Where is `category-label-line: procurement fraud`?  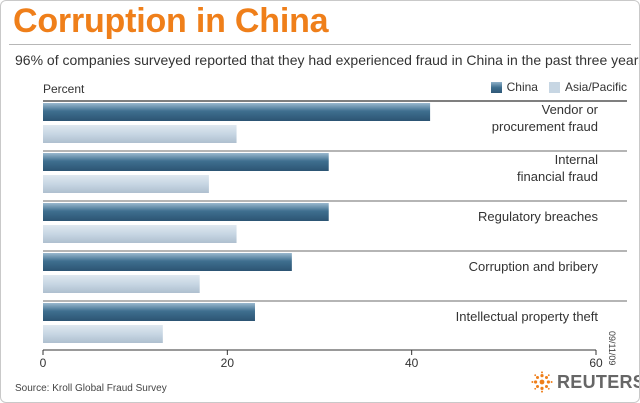 category-label-line: procurement fraud is located at coordinates (545, 126).